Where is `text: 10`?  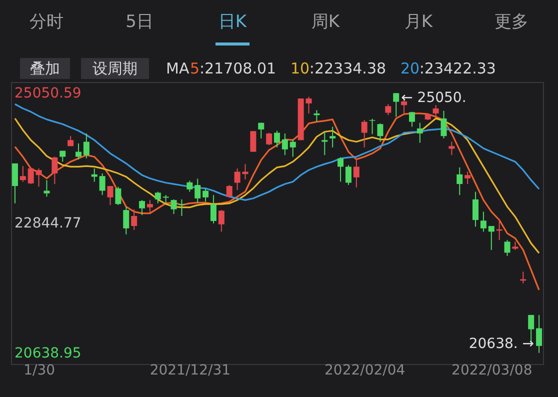 text: 10 is located at coordinates (300, 69).